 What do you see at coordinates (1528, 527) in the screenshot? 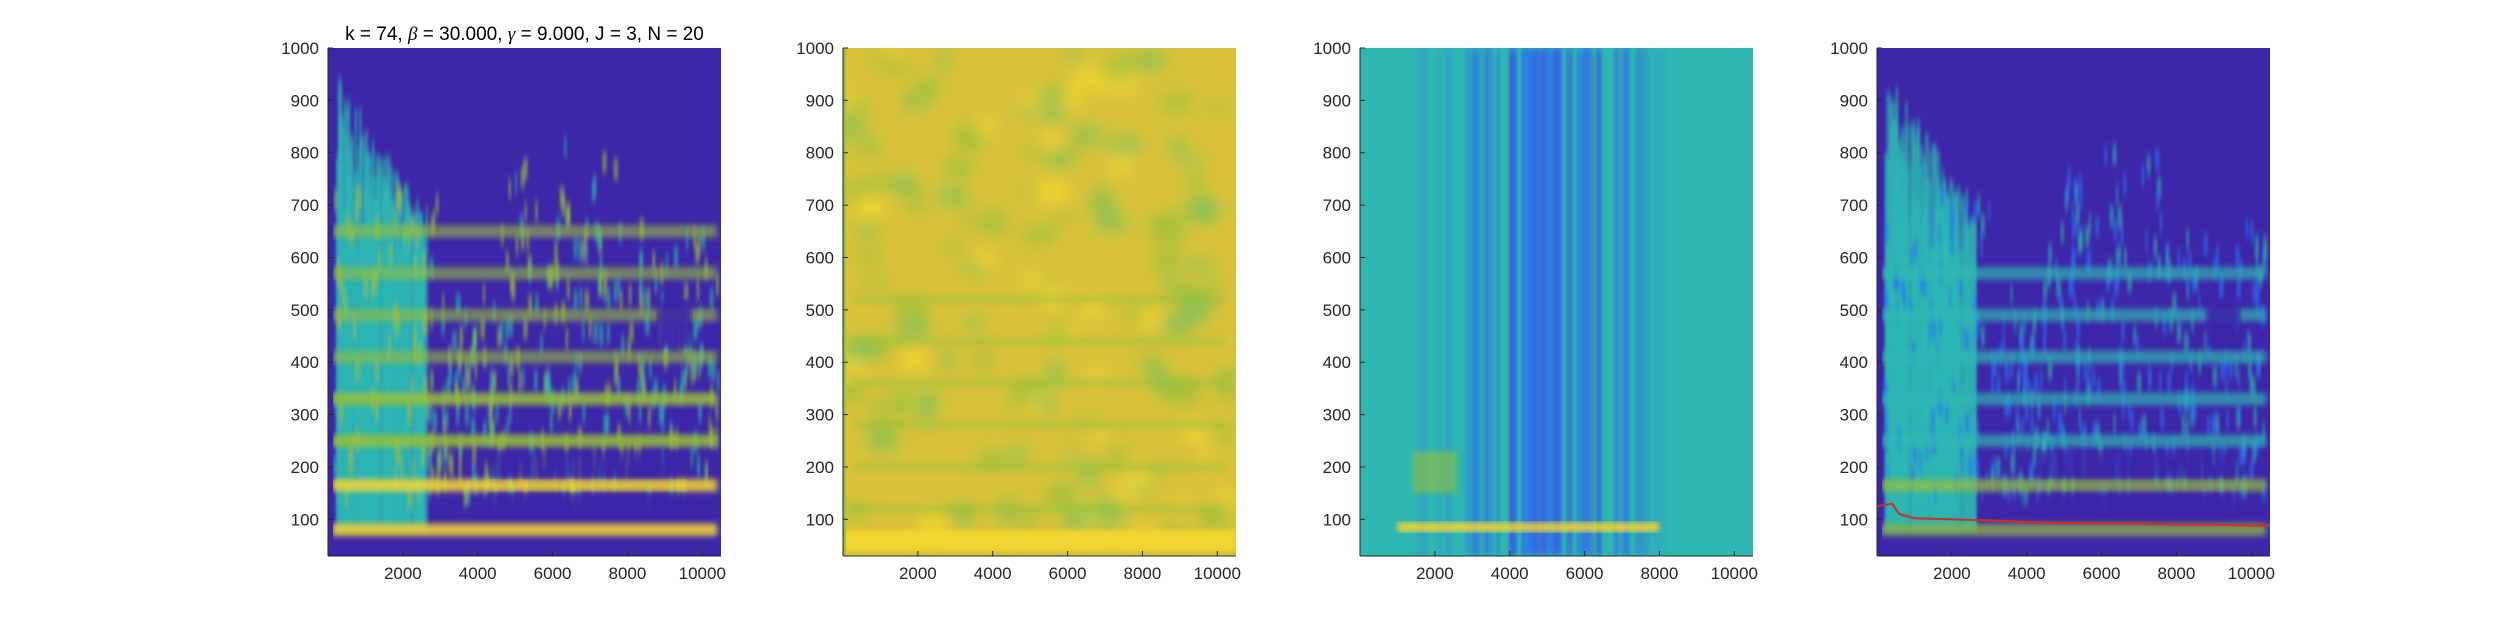
I see `pitch-band` at bounding box center [1528, 527].